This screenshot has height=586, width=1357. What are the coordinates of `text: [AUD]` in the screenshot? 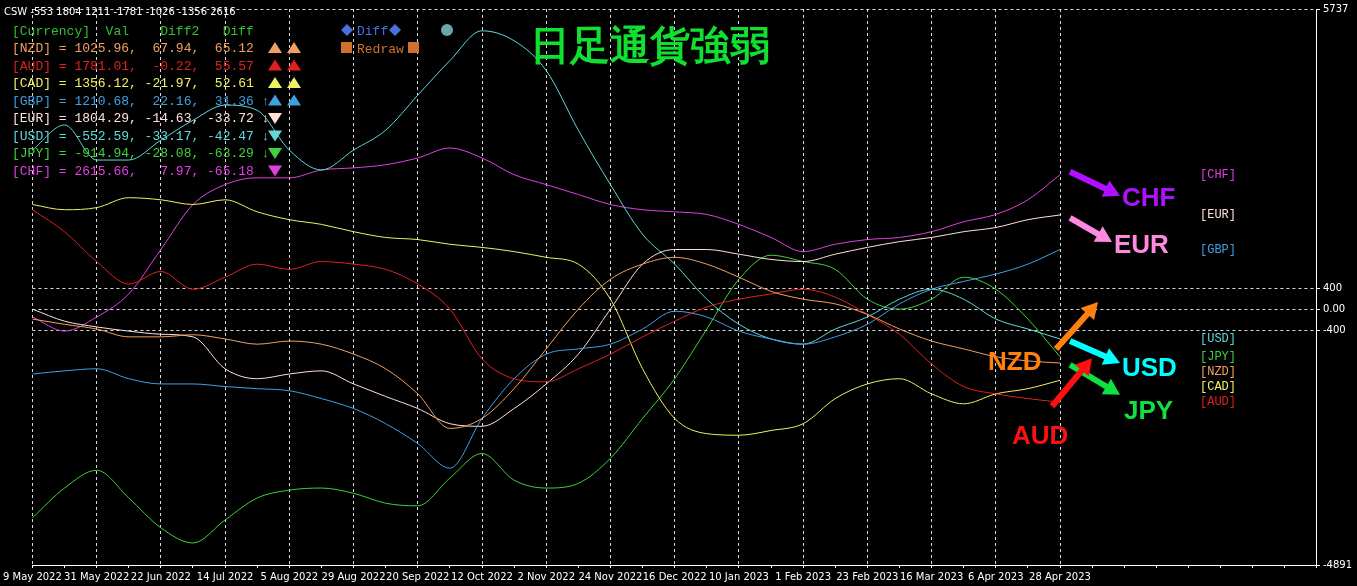 It's located at (1218, 402).